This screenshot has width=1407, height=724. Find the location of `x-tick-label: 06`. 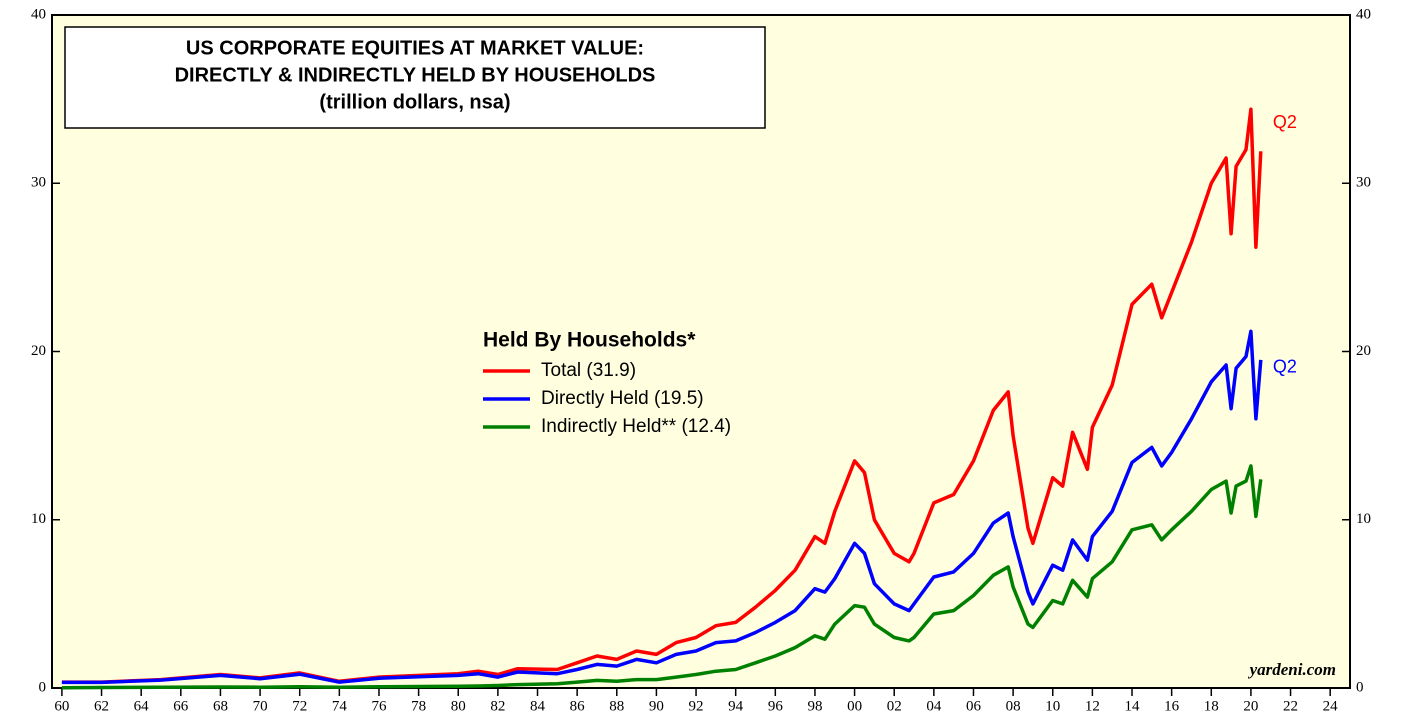

x-tick-label: 06 is located at coordinates (974, 706).